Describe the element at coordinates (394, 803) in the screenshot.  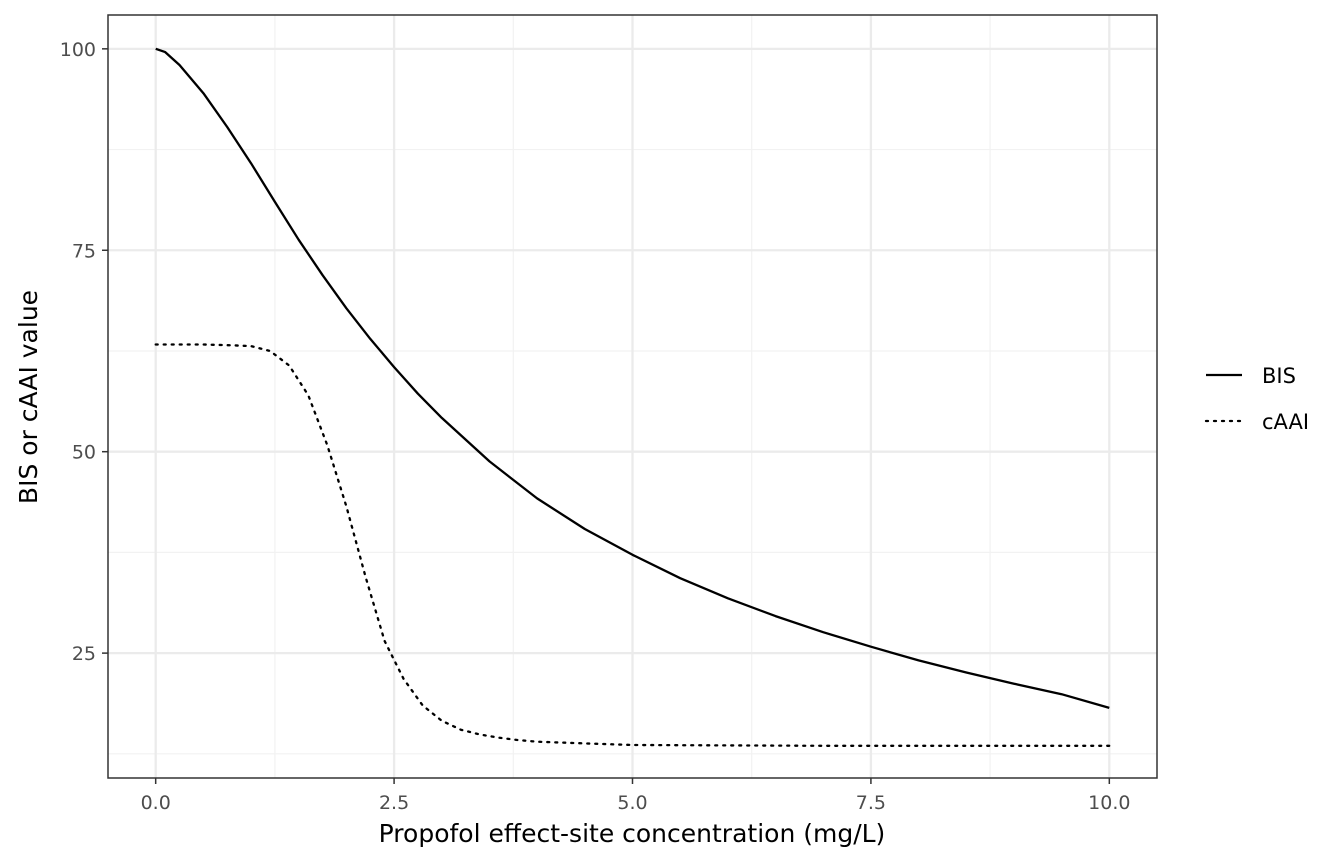
I see `x-tick-label: 2.5` at that location.